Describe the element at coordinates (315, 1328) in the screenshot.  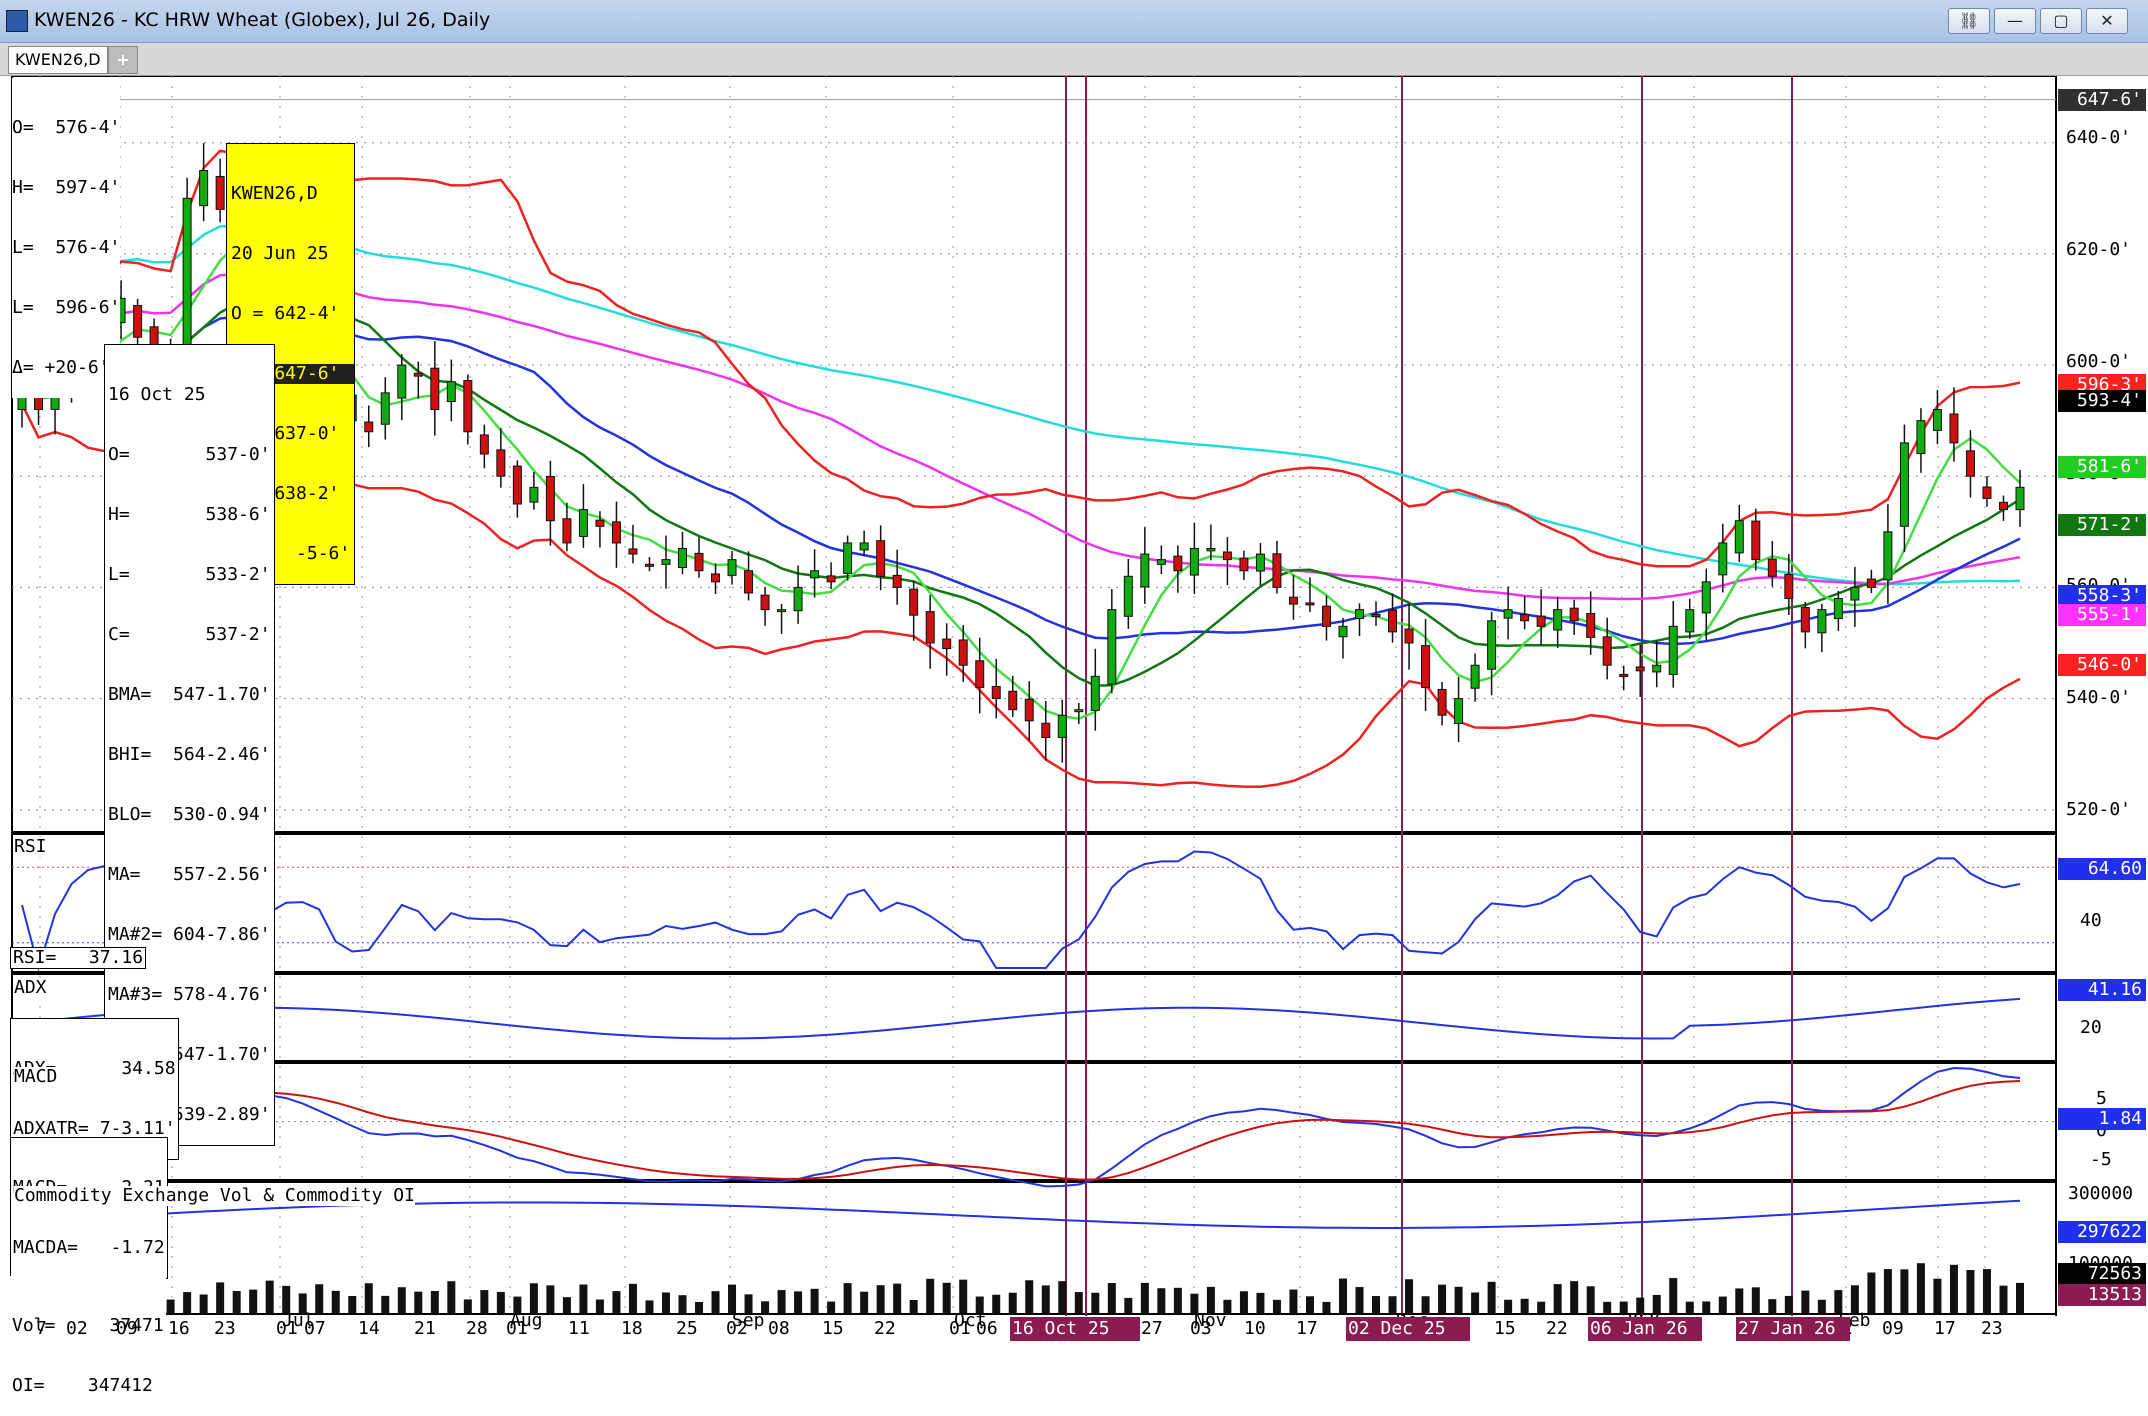
I see `date-tick-label: 07` at that location.